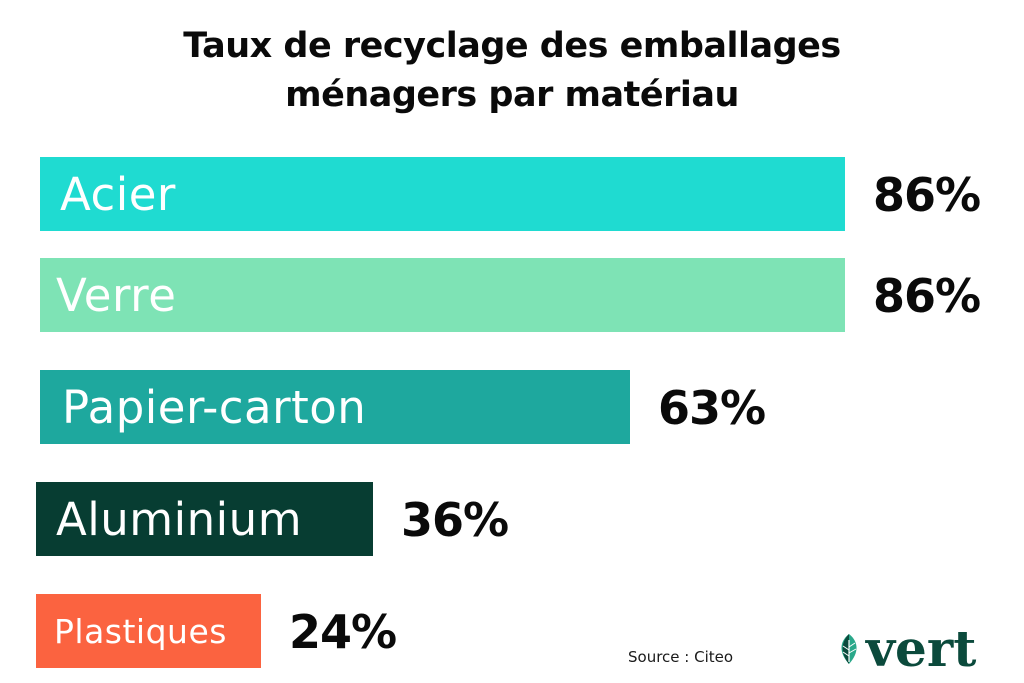  What do you see at coordinates (116, 295) in the screenshot?
I see `bar-label: Verre` at bounding box center [116, 295].